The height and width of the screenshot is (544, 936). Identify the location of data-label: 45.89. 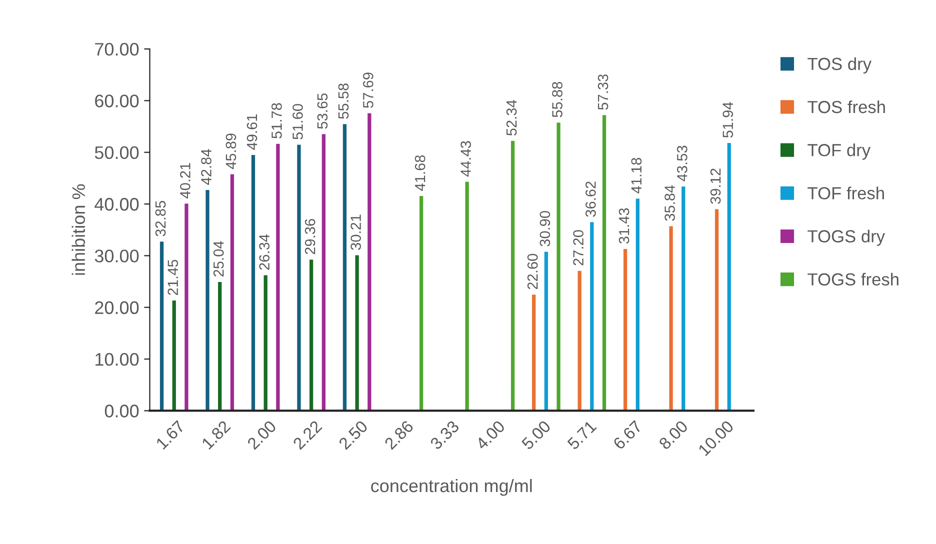
(231, 152).